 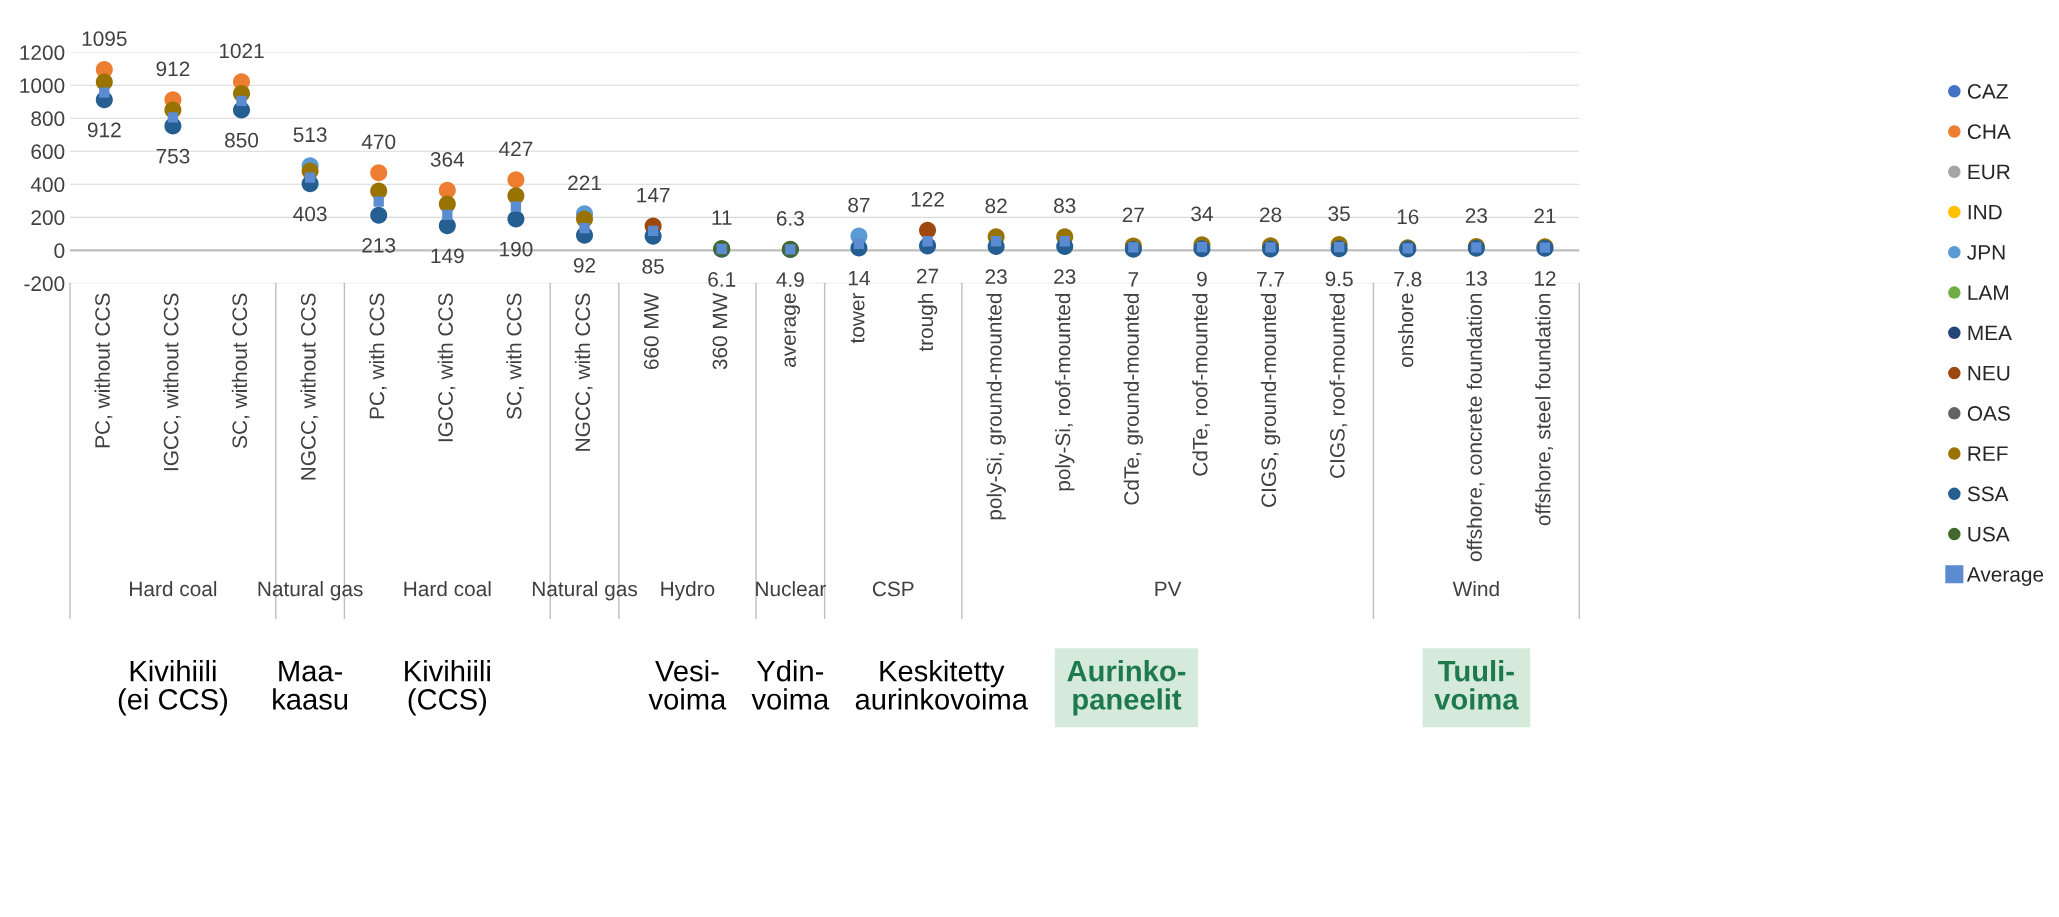 I want to click on data-label: 364, so click(x=447, y=159).